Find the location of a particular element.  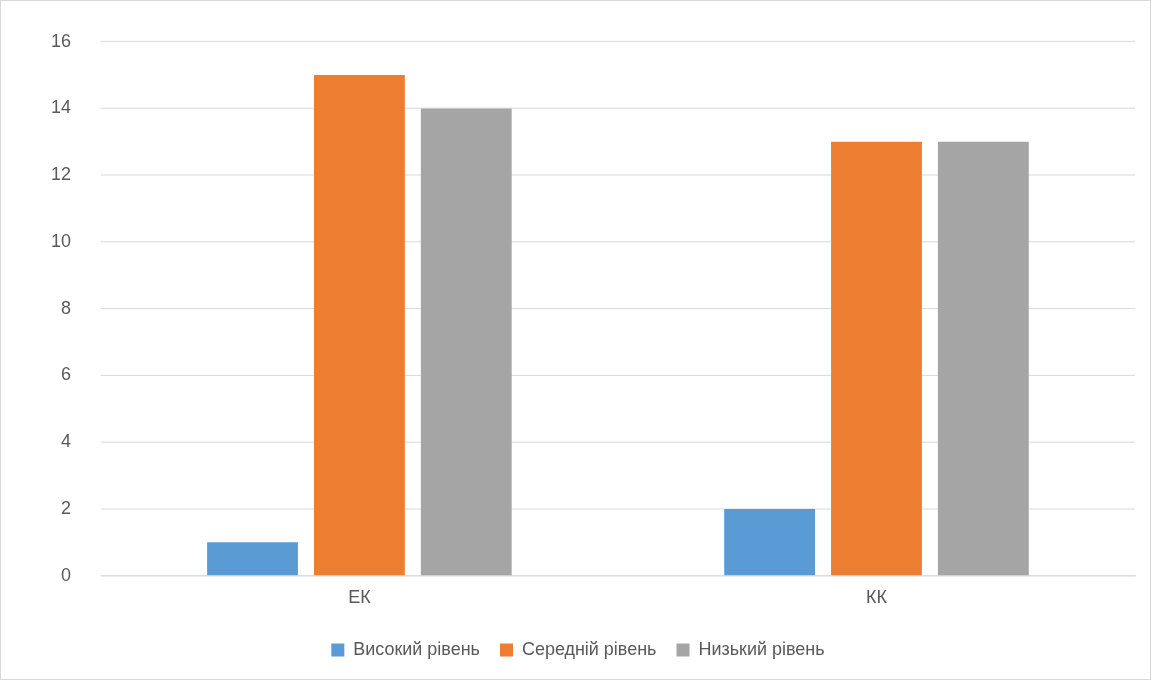

y-tick-label: 16 is located at coordinates (60, 40).